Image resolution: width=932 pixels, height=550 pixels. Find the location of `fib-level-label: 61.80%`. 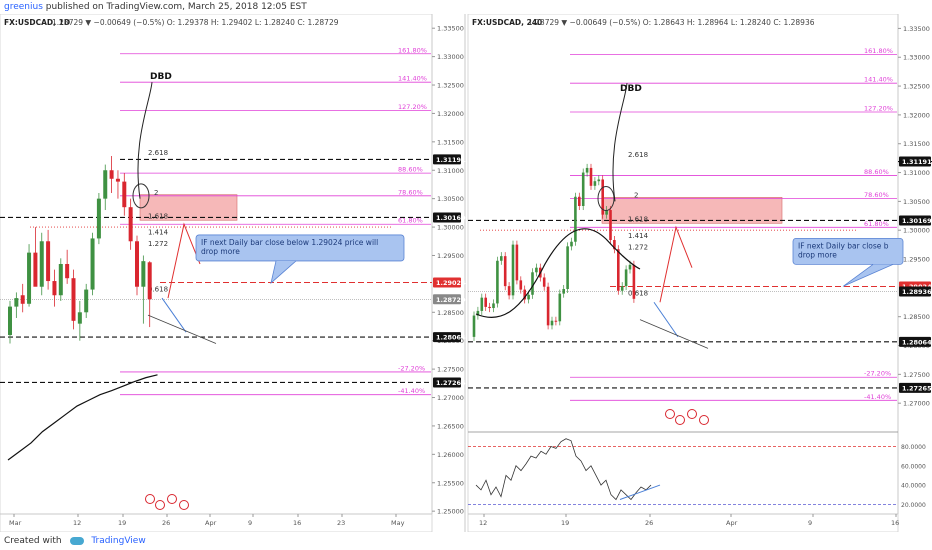

fib-level-label: 61.80% is located at coordinates (876, 224).